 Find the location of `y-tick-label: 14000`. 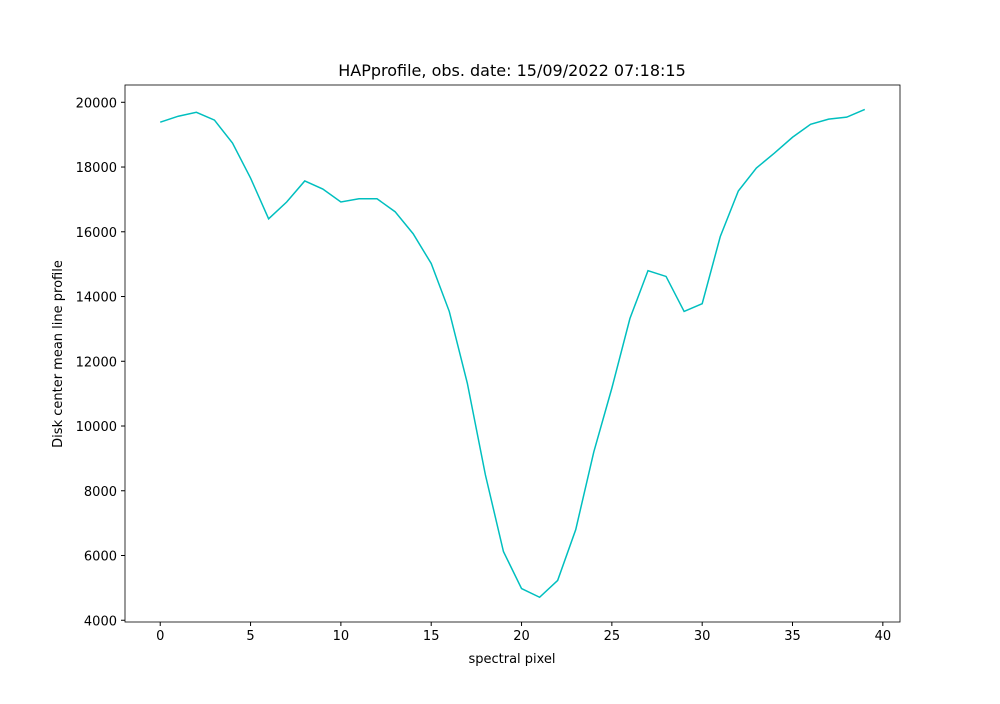

y-tick-label: 14000 is located at coordinates (96, 298).